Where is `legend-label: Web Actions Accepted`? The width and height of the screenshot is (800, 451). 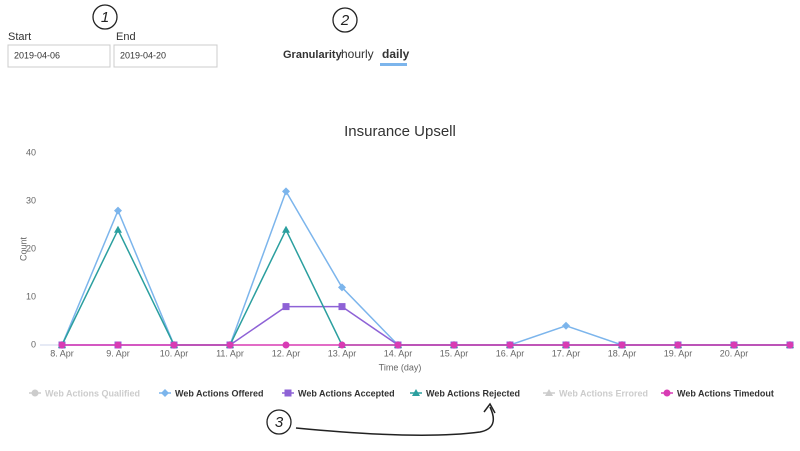
legend-label: Web Actions Accepted is located at coordinates (346, 393).